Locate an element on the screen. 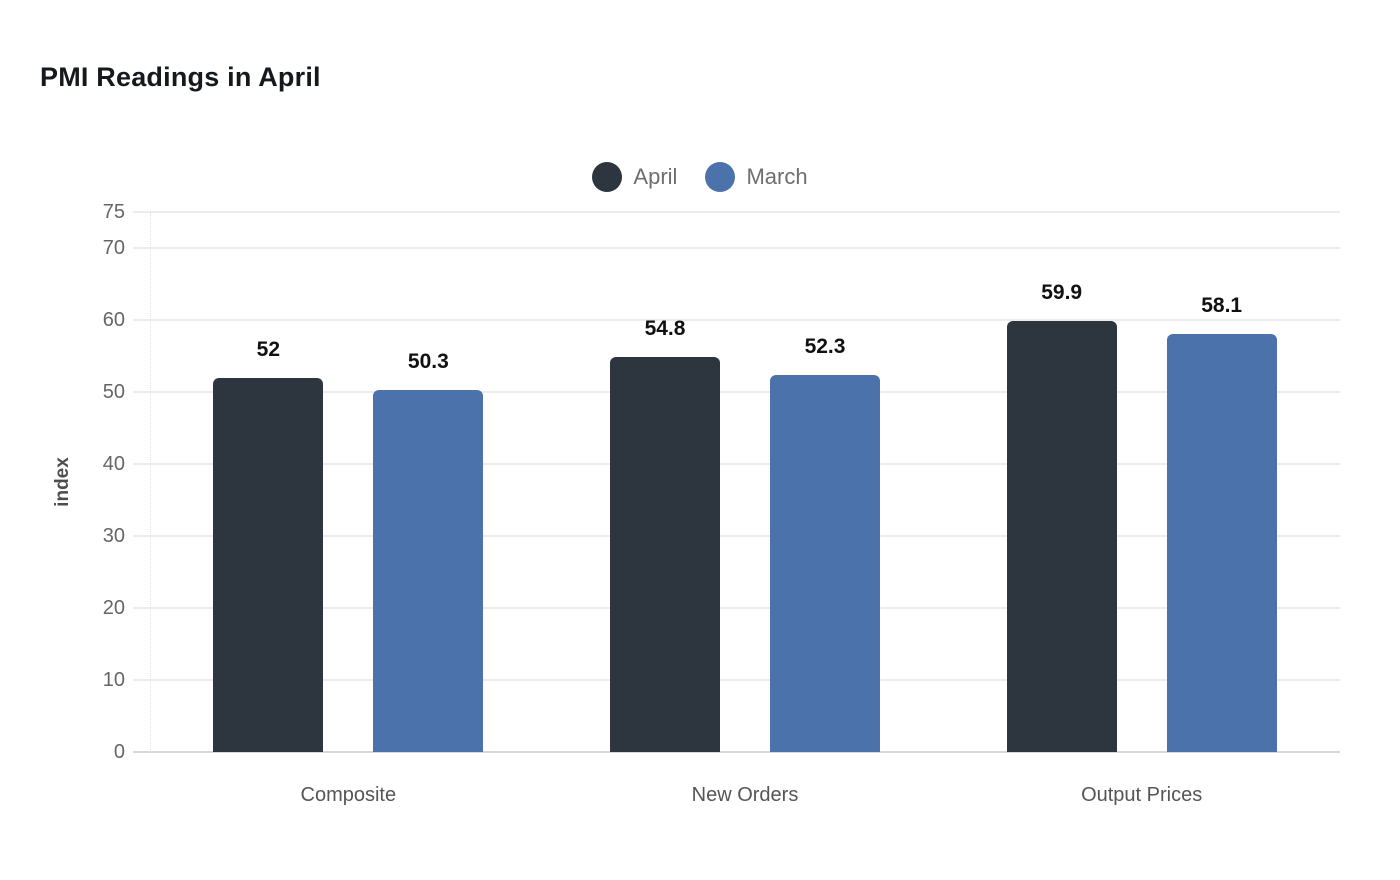 This screenshot has height=880, width=1400. bar-march-composite is located at coordinates (428, 570).